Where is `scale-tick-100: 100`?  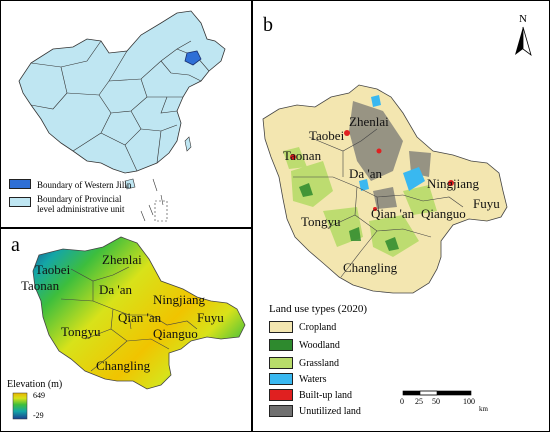
scale-tick-100: 100 is located at coordinates (469, 401).